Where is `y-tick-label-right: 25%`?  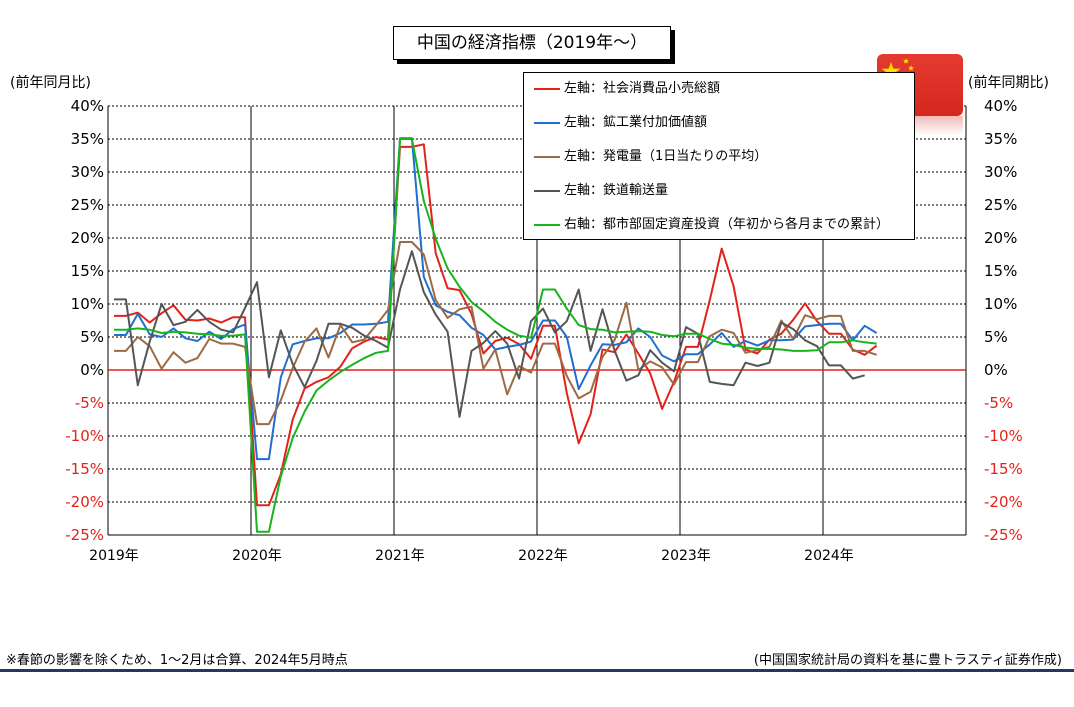 y-tick-label-right: 25% is located at coordinates (1000, 205).